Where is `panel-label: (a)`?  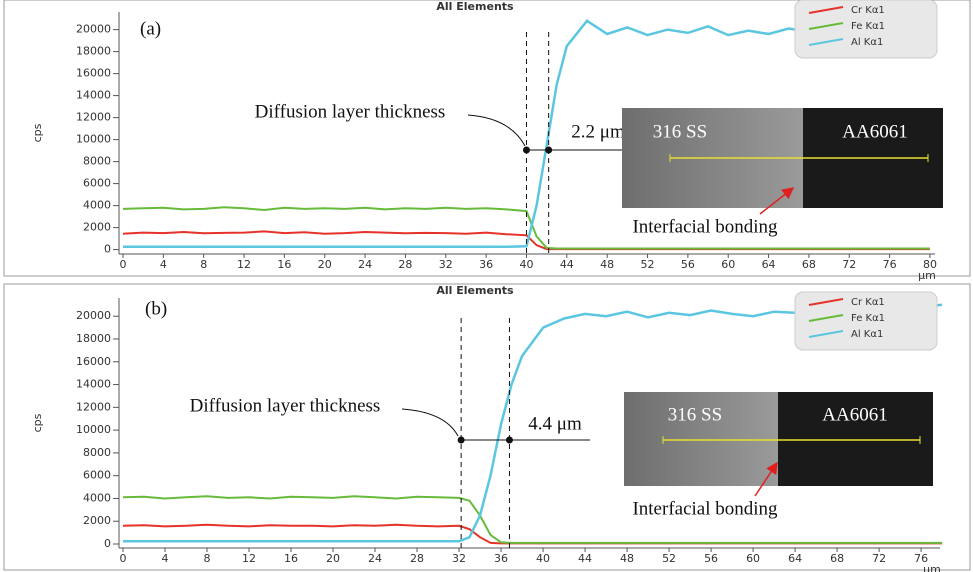
panel-label: (a) is located at coordinates (150, 28).